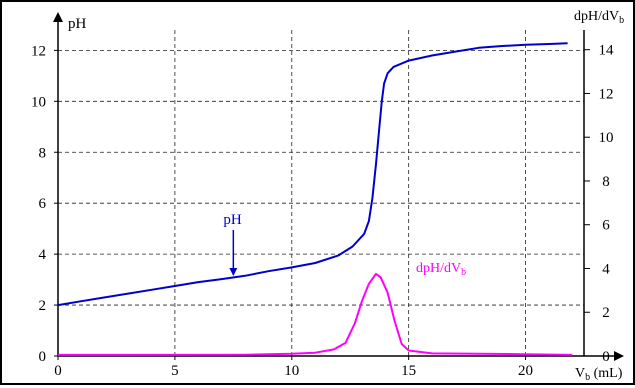  I want to click on x-axis-arrow-icon, so click(619, 356).